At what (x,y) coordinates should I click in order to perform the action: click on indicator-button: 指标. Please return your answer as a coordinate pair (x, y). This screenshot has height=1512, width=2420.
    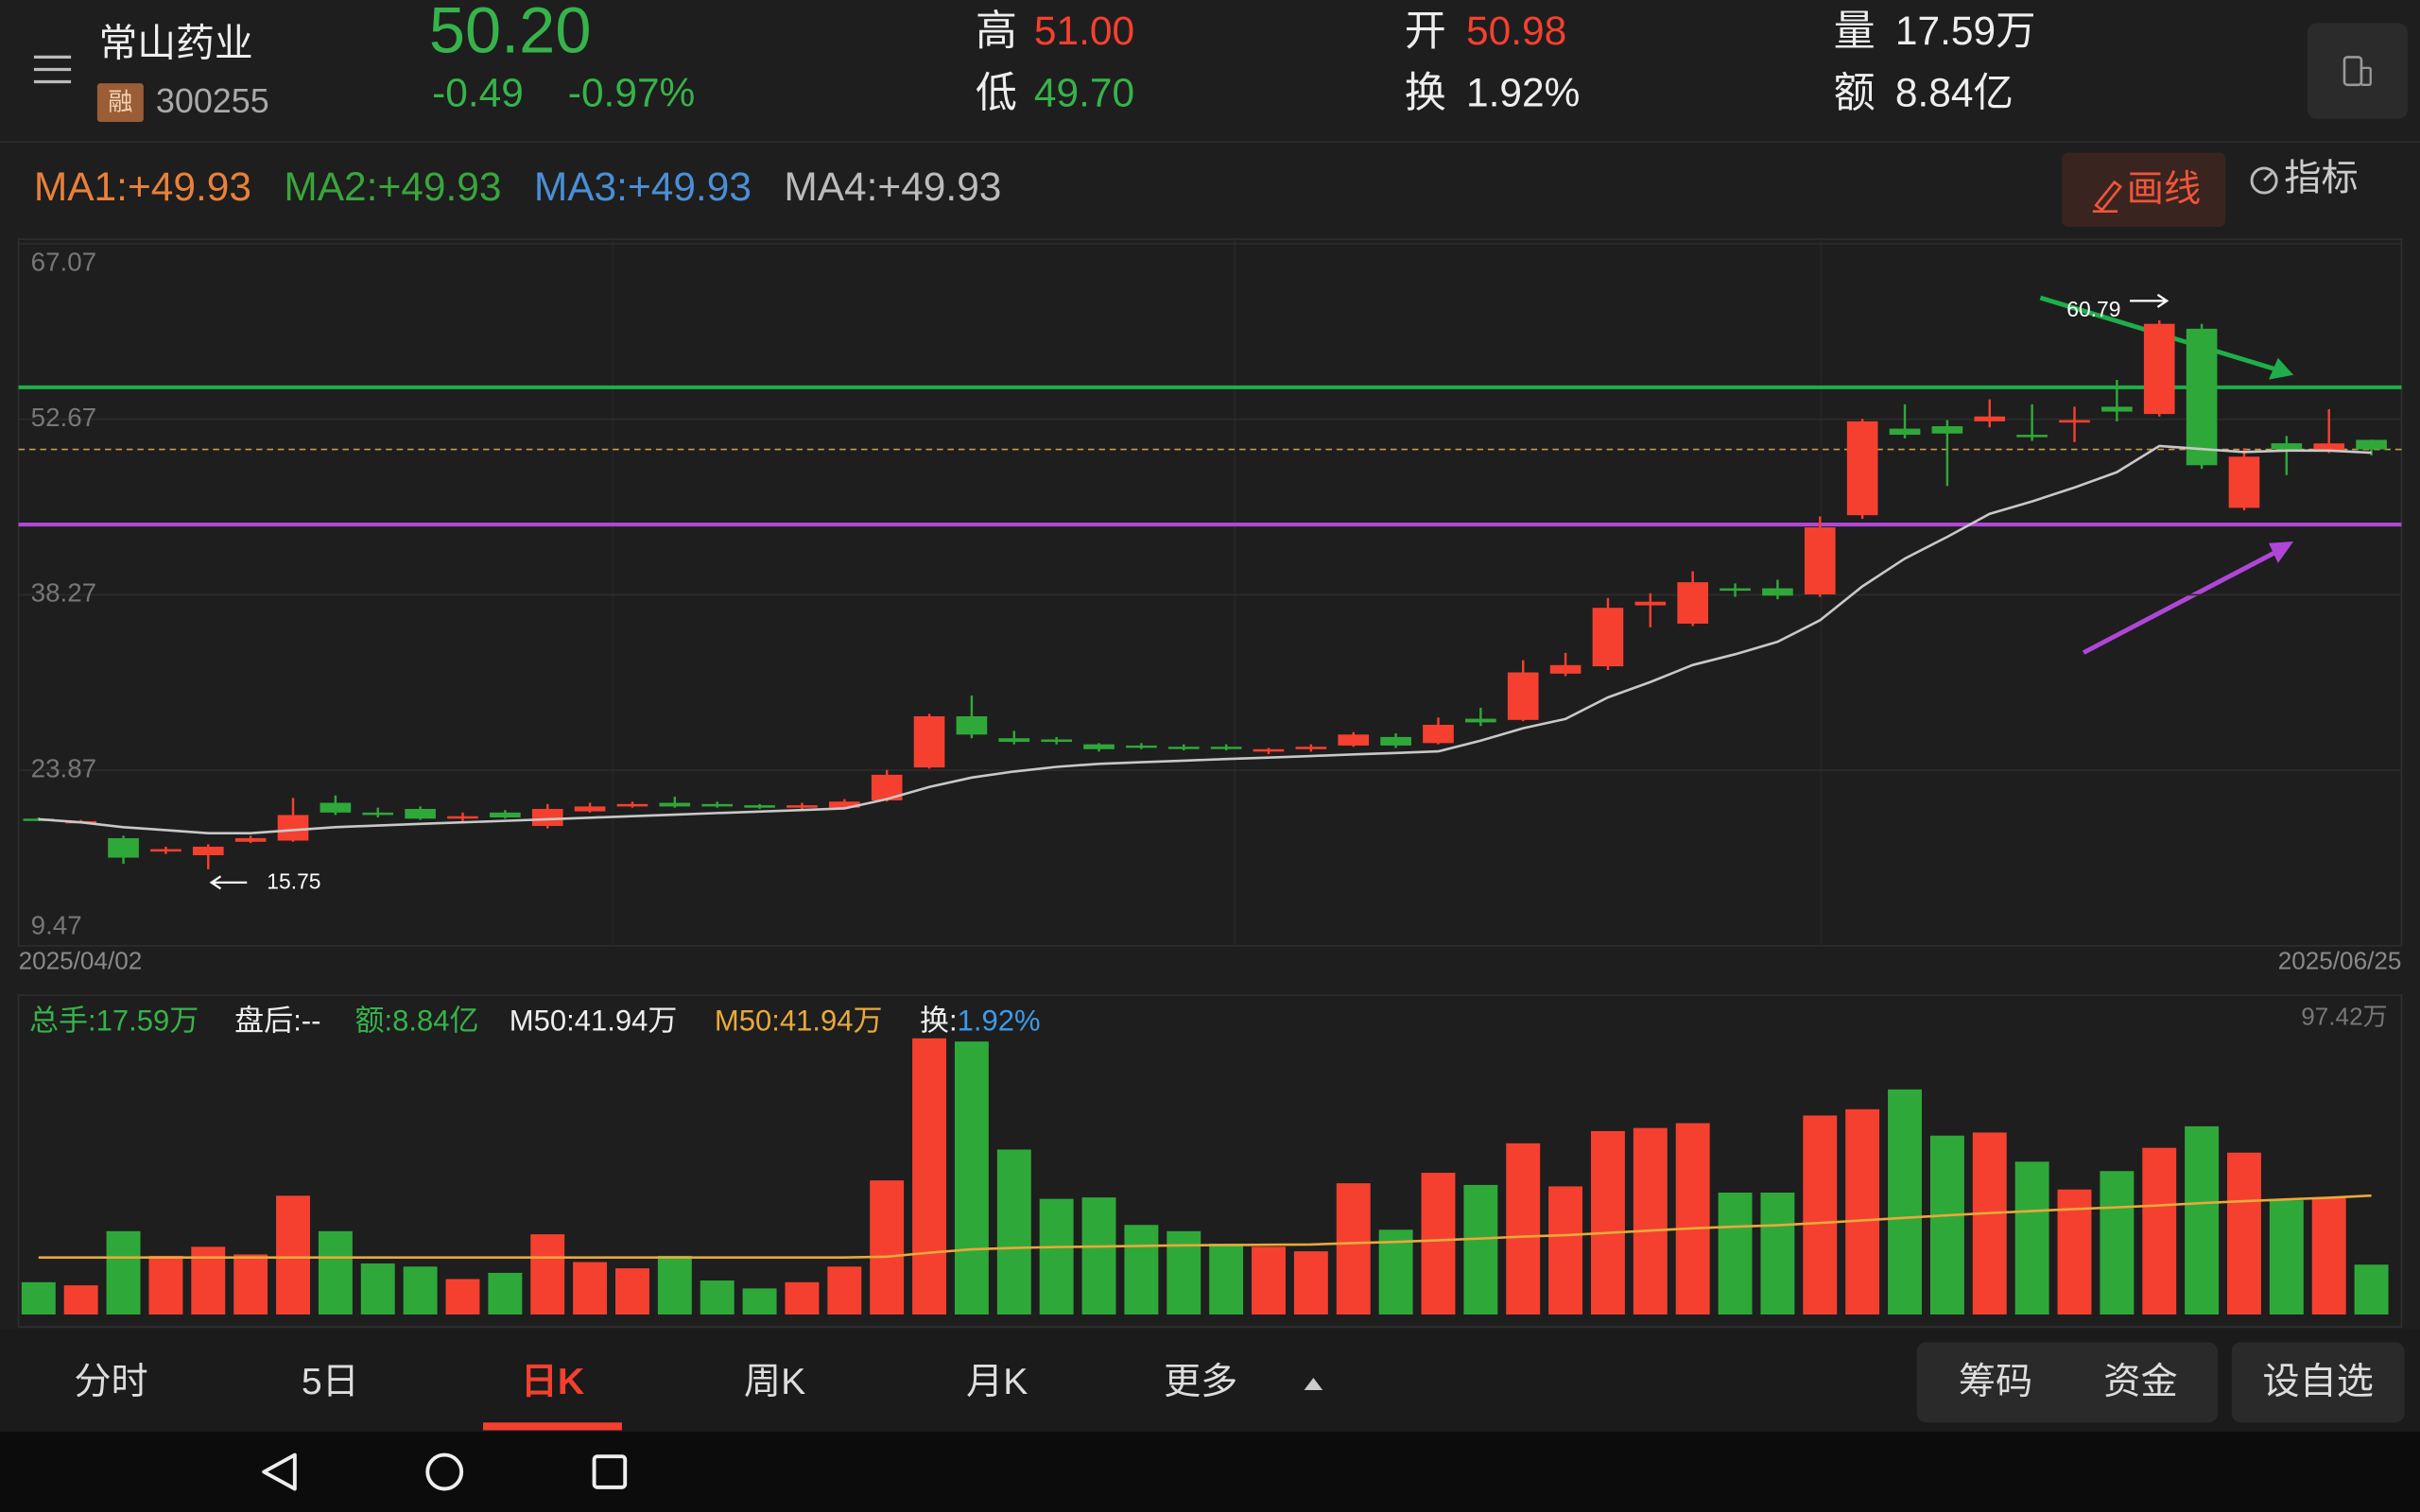
    Looking at the image, I should click on (2304, 178).